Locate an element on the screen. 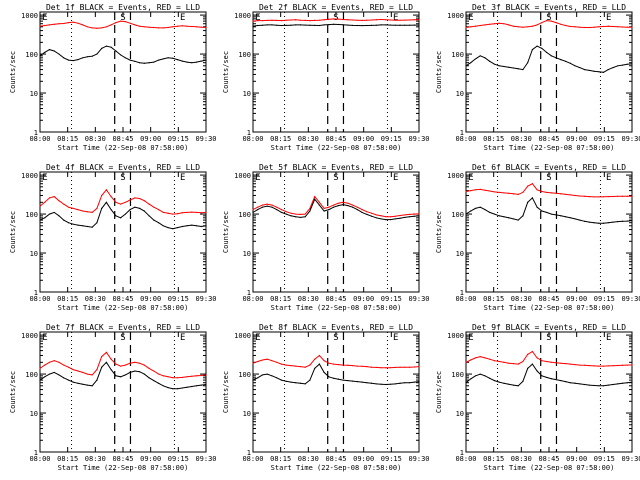 The height and width of the screenshot is (480, 640). y-tick-label: 1000 is located at coordinates (455, 176).